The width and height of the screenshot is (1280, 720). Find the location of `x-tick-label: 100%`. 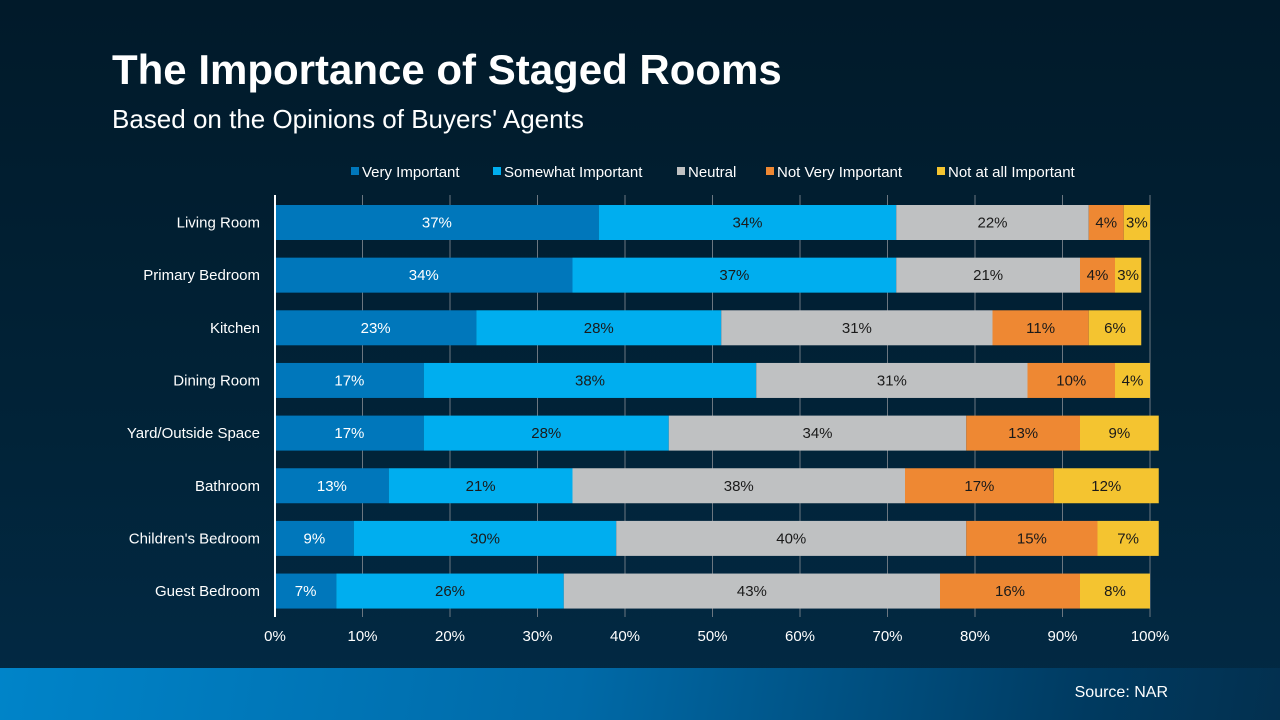

x-tick-label: 100% is located at coordinates (1150, 636).